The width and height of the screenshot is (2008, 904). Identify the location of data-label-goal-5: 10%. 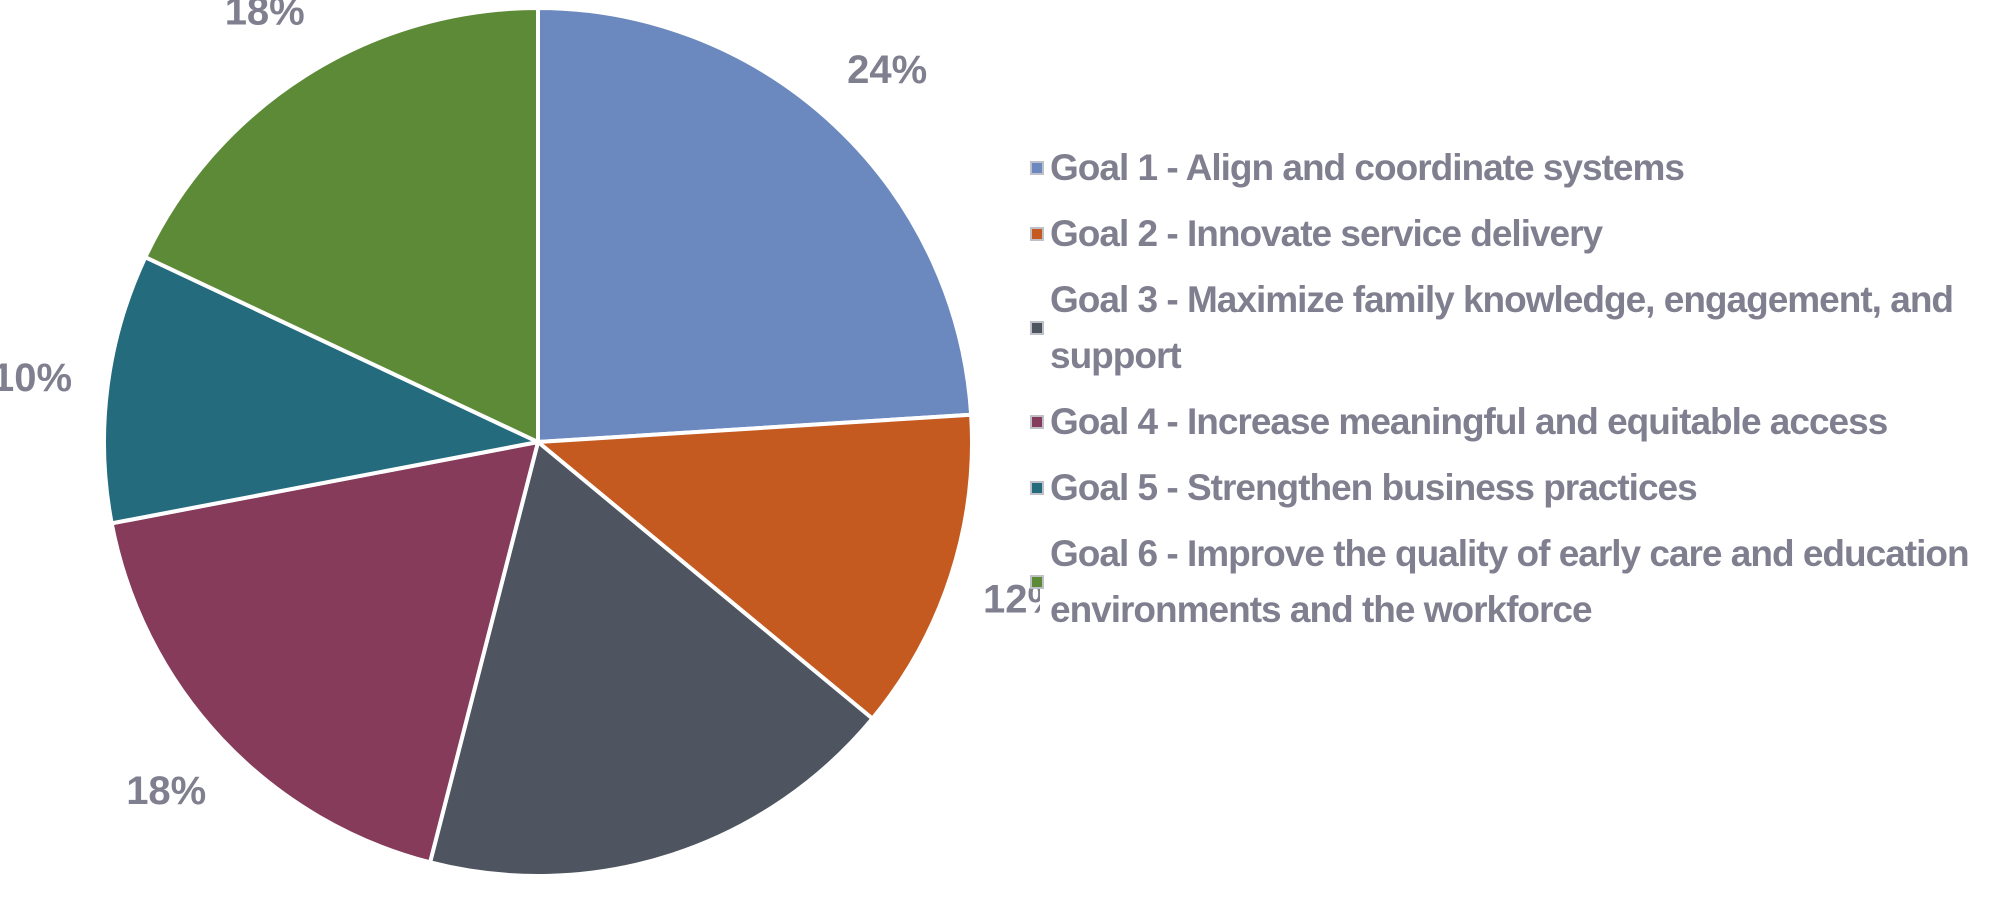
(36, 378).